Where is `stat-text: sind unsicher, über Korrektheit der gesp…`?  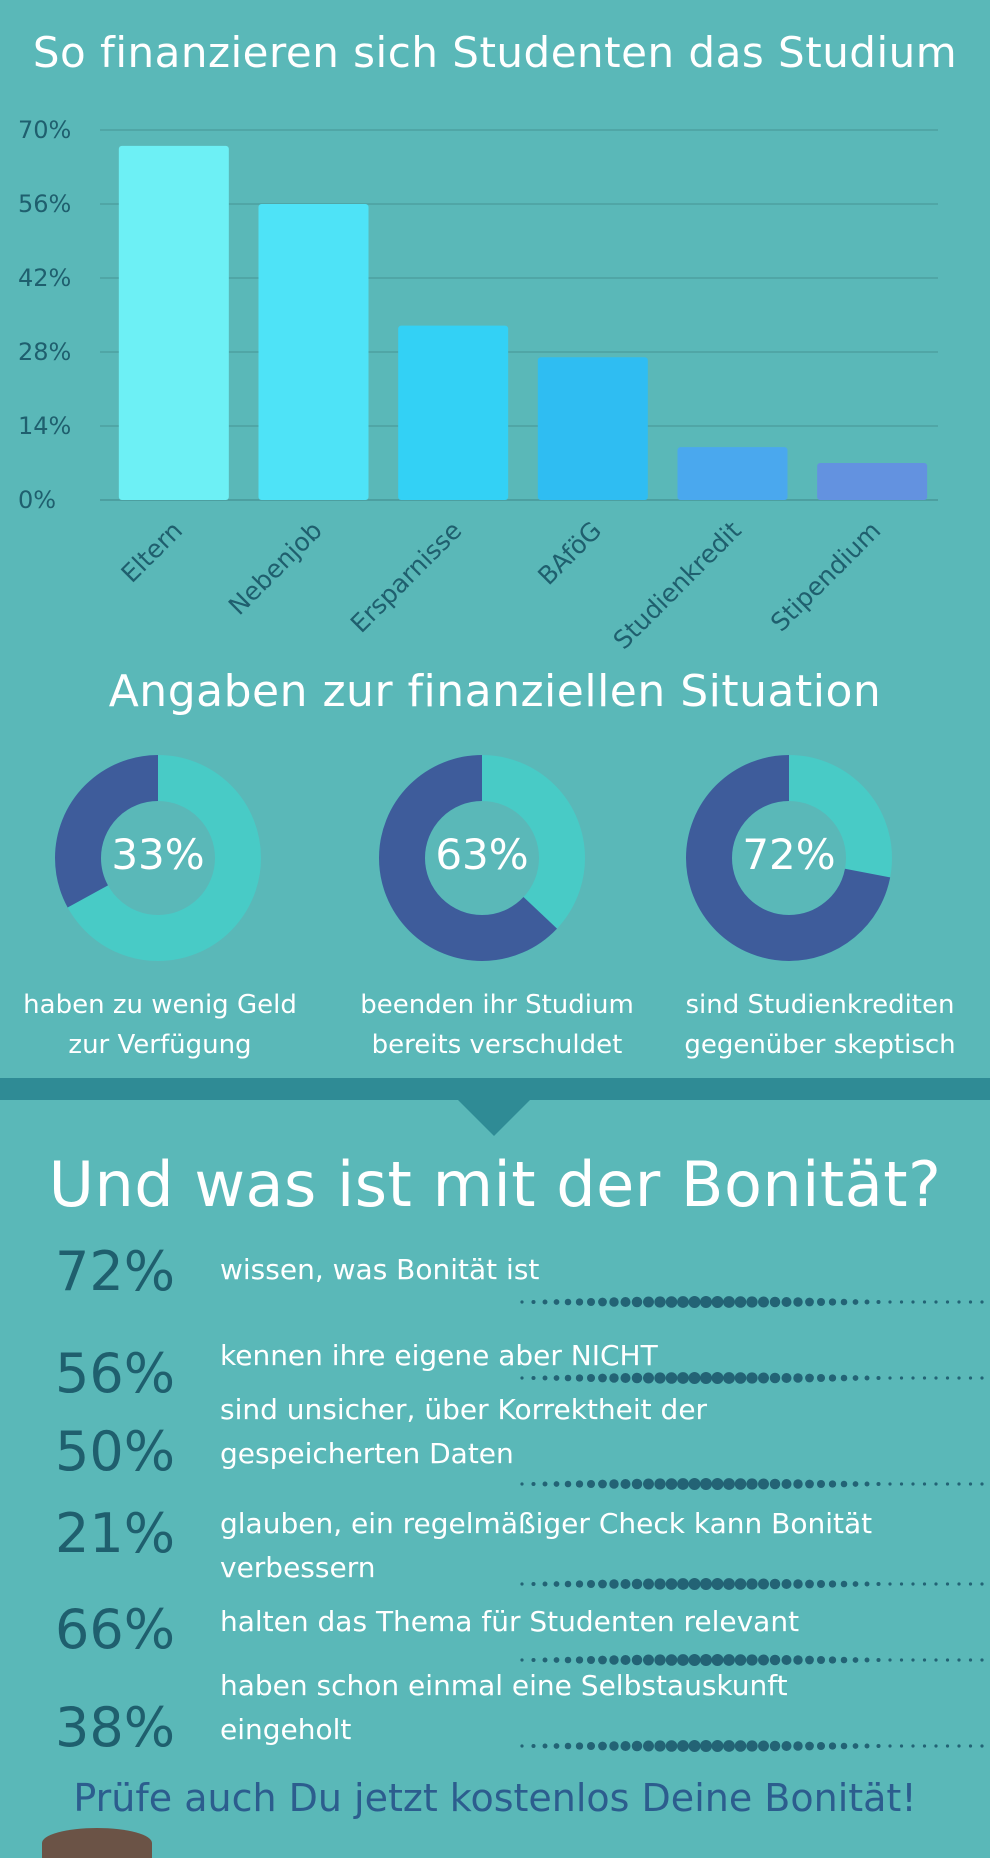
stat-text: sind unsicher, über Korrektheit der gesp… is located at coordinates (600, 1432).